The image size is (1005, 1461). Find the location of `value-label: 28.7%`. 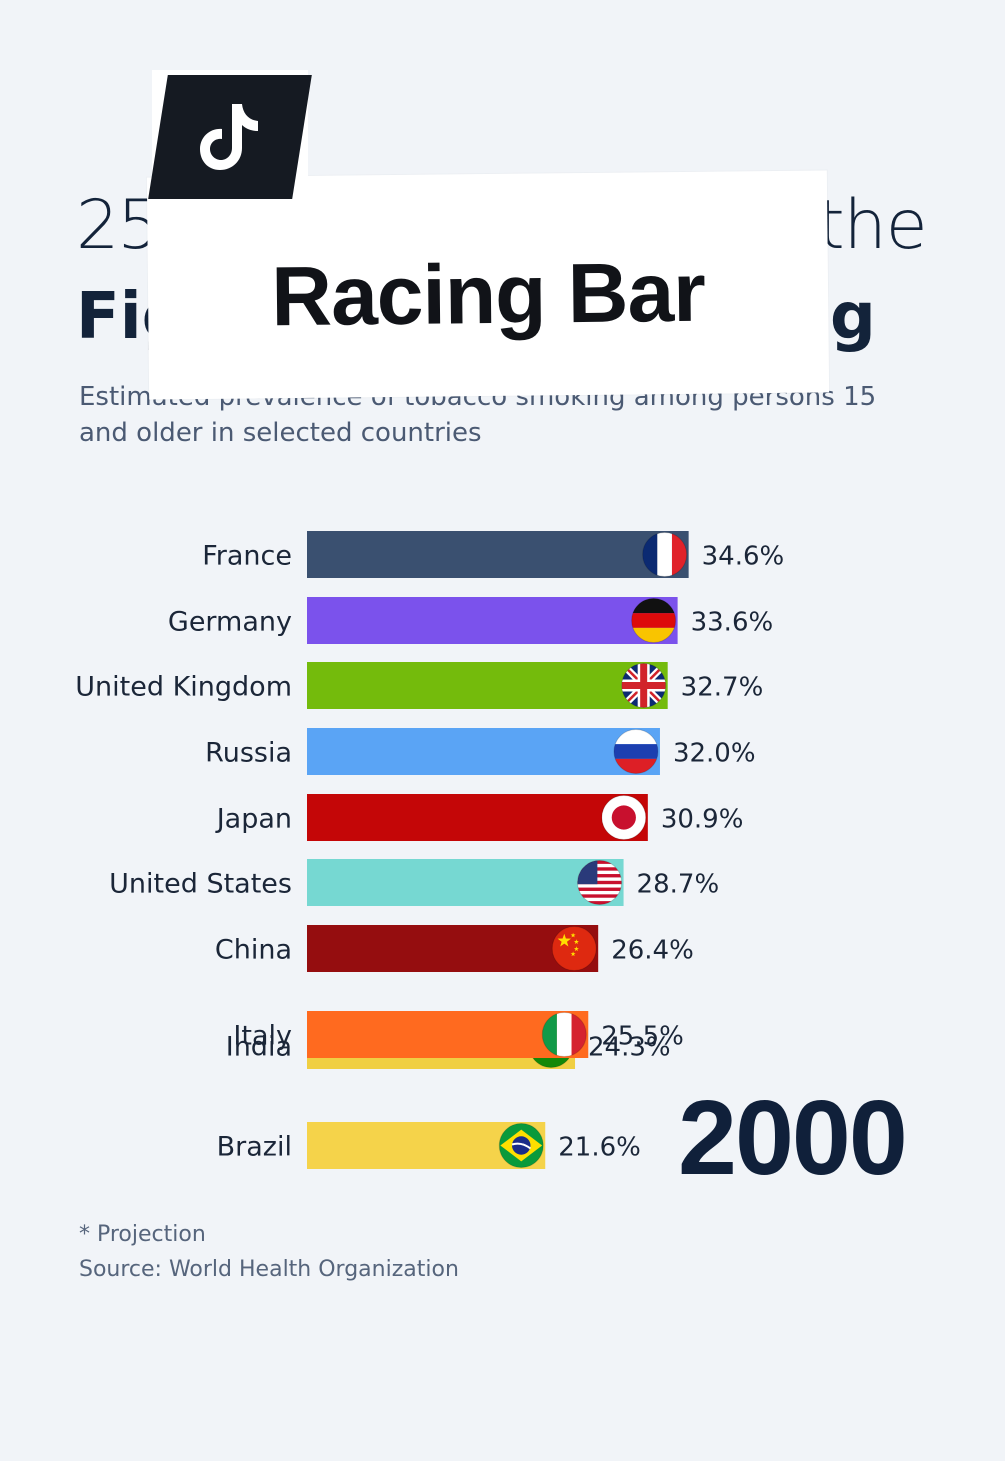

value-label: 28.7% is located at coordinates (678, 885).